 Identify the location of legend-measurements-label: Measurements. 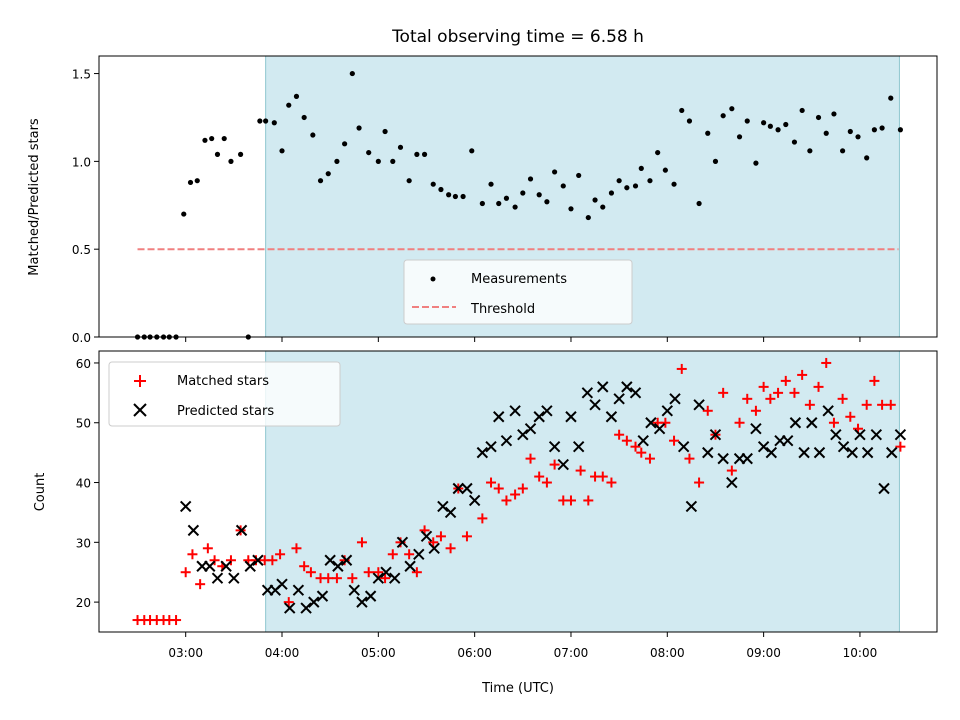
(519, 279).